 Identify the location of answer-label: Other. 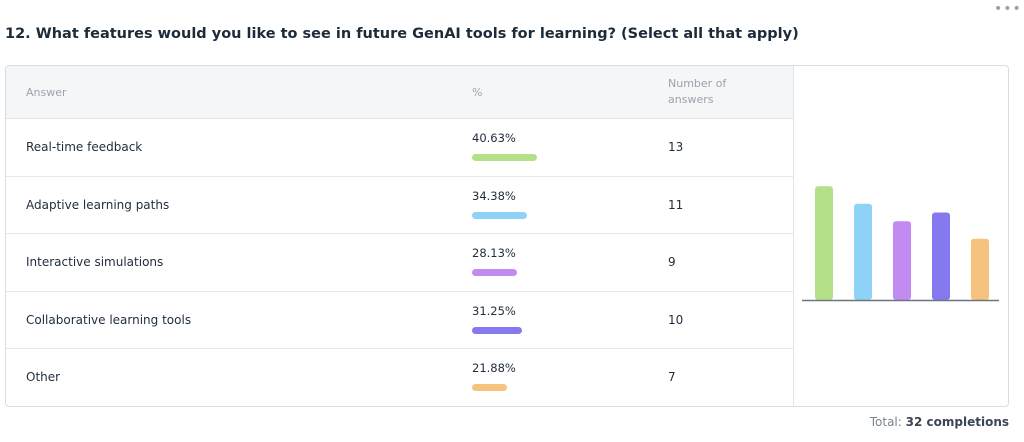
(43, 377).